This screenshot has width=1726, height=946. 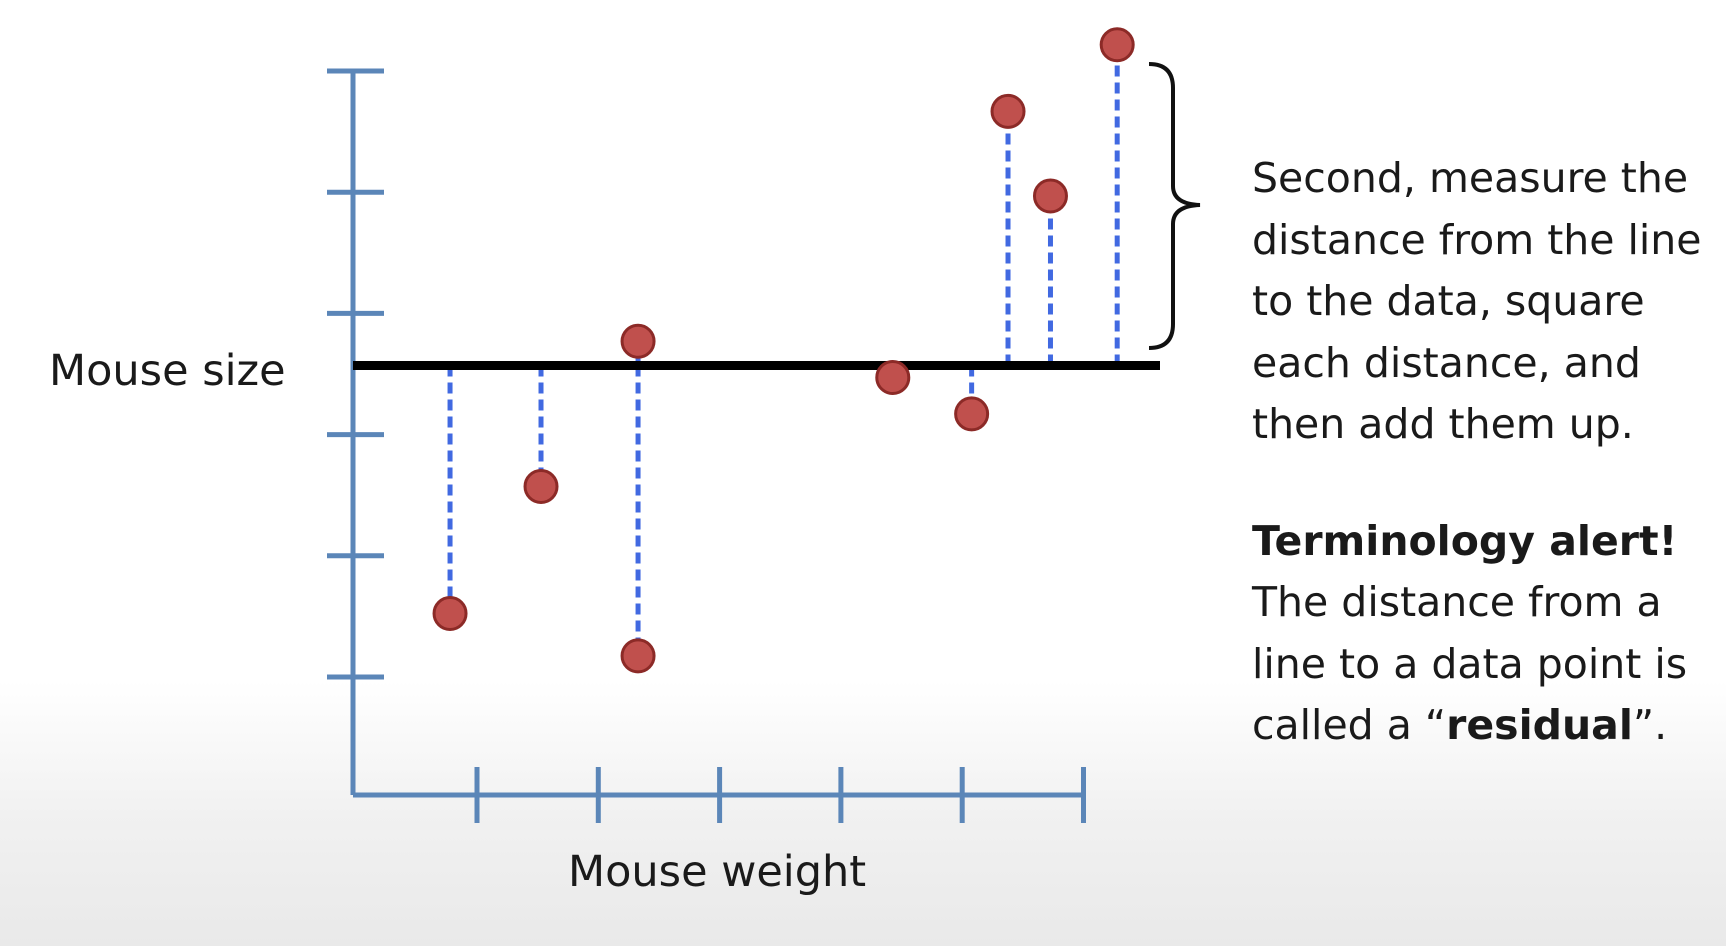 What do you see at coordinates (1448, 301) in the screenshot?
I see `explanation-line: to the data, square` at bounding box center [1448, 301].